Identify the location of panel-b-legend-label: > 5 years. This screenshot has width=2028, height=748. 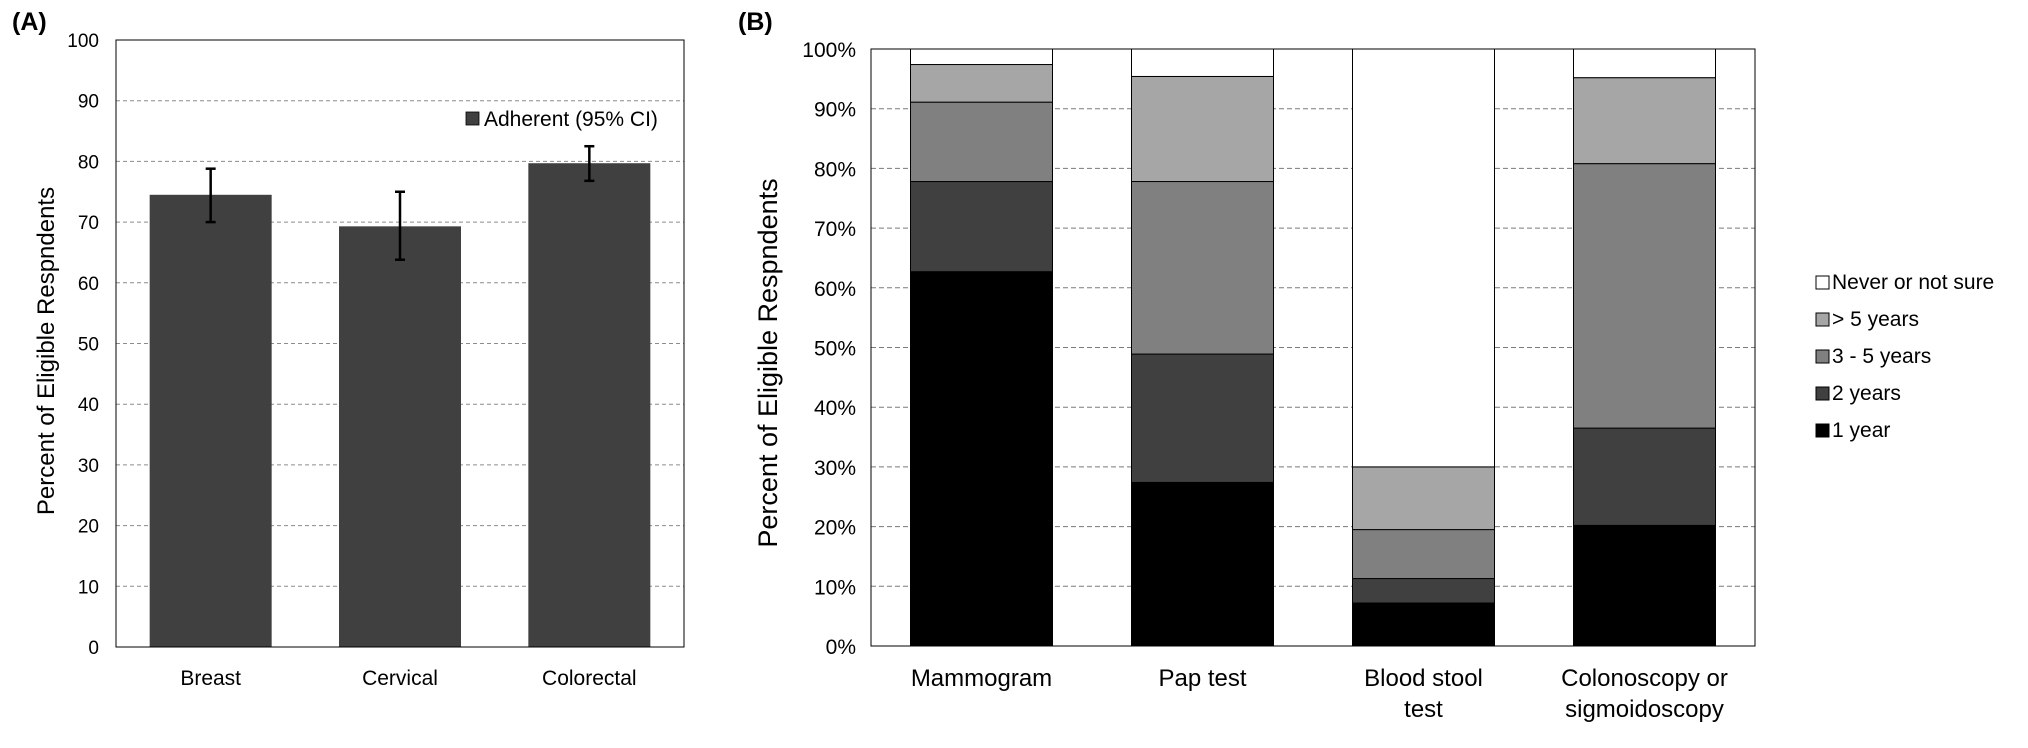
(1875, 319).